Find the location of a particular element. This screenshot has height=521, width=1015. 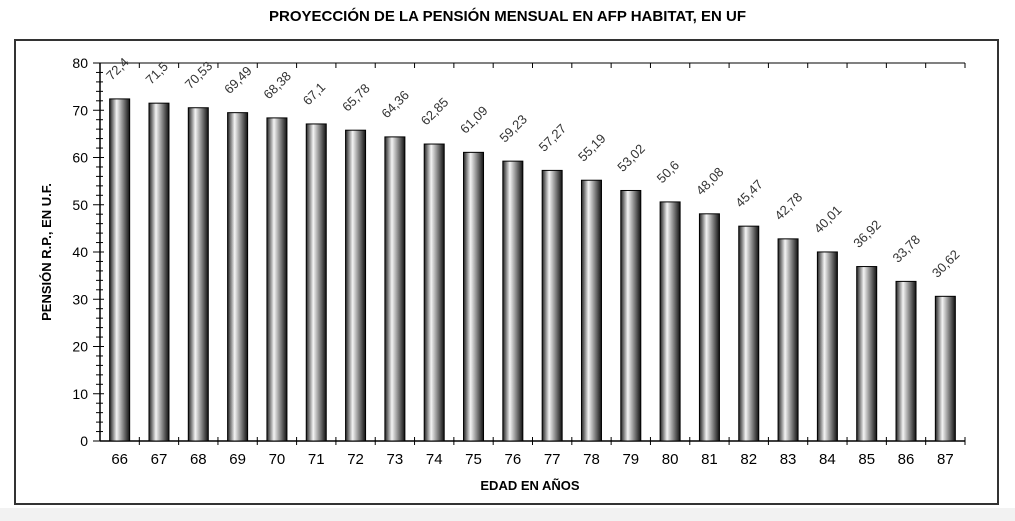

x-tick-label: 79 is located at coordinates (630, 459).